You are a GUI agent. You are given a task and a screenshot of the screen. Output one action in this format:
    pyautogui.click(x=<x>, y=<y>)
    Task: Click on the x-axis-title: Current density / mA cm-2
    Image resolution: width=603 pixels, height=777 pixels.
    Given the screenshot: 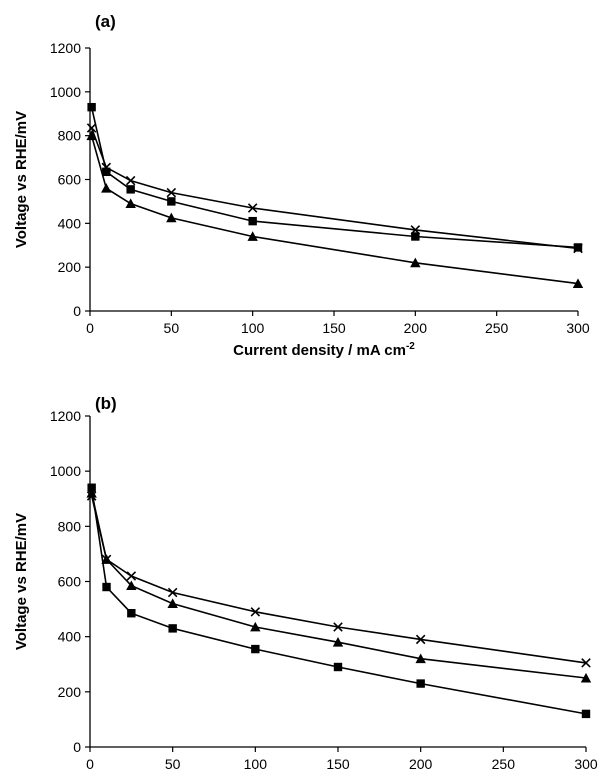 What is the action you would take?
    pyautogui.click(x=324, y=350)
    